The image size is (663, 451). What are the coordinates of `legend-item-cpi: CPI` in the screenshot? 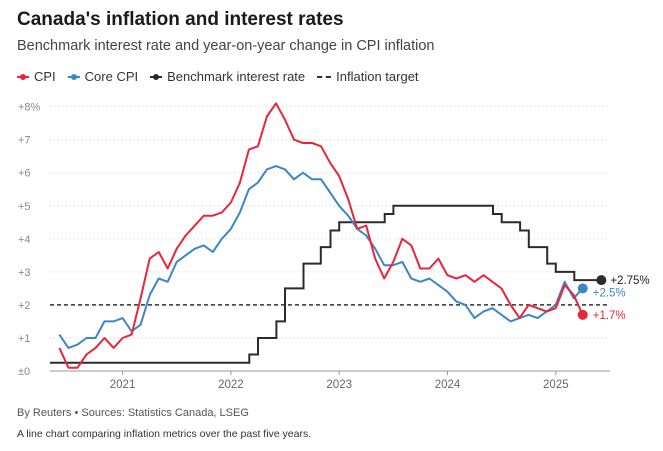 It's located at (36, 76).